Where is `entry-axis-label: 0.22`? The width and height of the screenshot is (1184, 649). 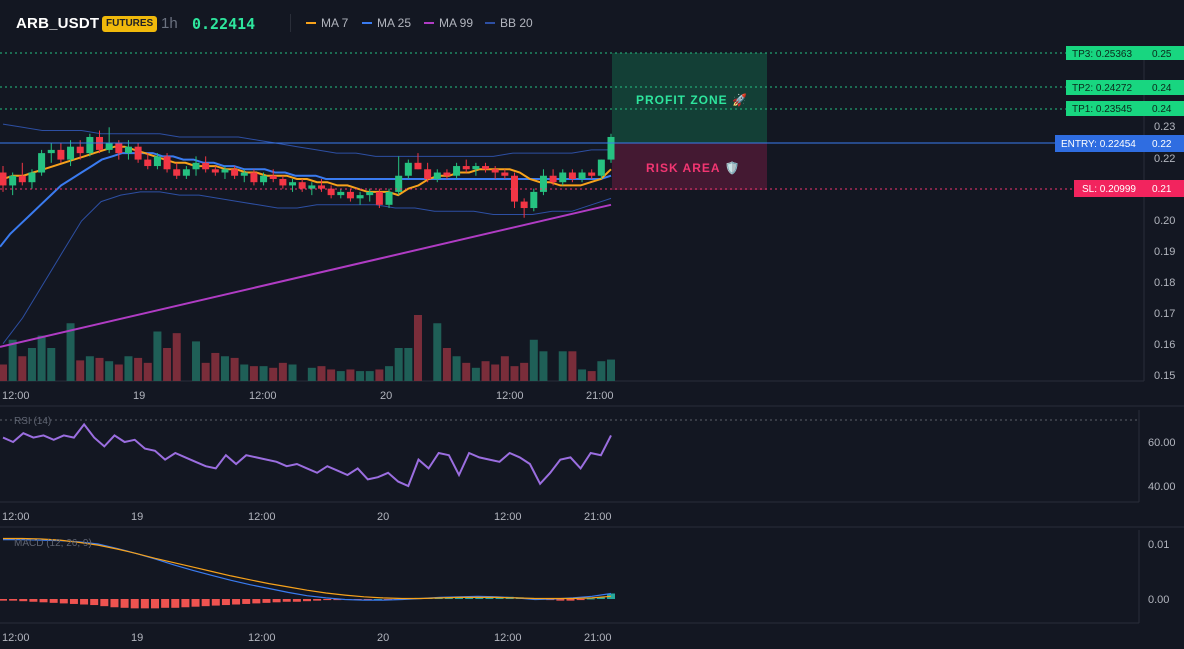
entry-axis-label: 0.22 is located at coordinates (1162, 144).